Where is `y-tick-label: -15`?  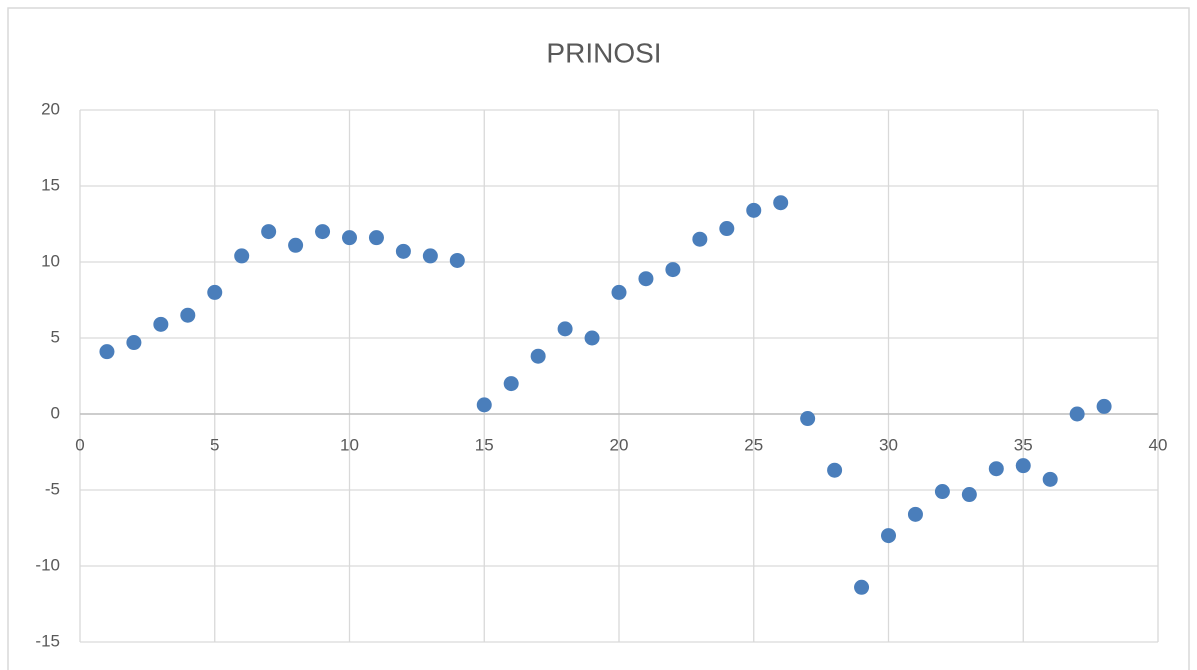
y-tick-label: -15 is located at coordinates (47, 640).